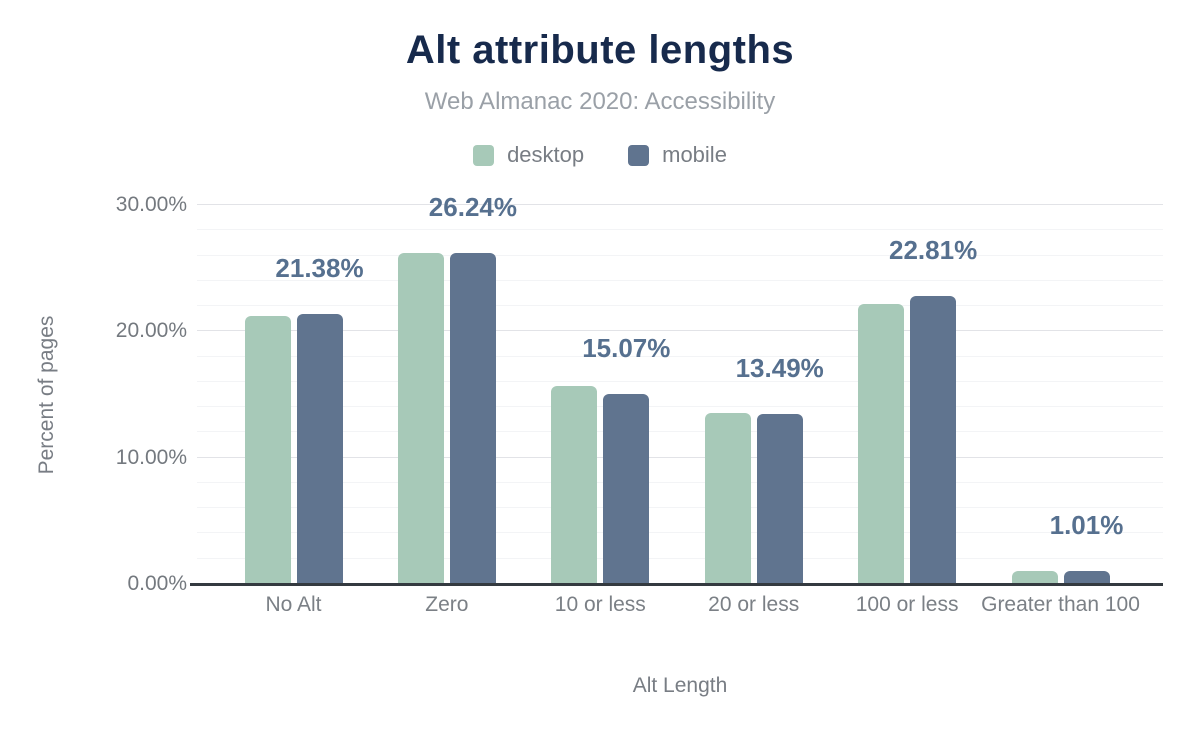  Describe the element at coordinates (293, 604) in the screenshot. I see `x-tick-label-0: No Alt` at that location.